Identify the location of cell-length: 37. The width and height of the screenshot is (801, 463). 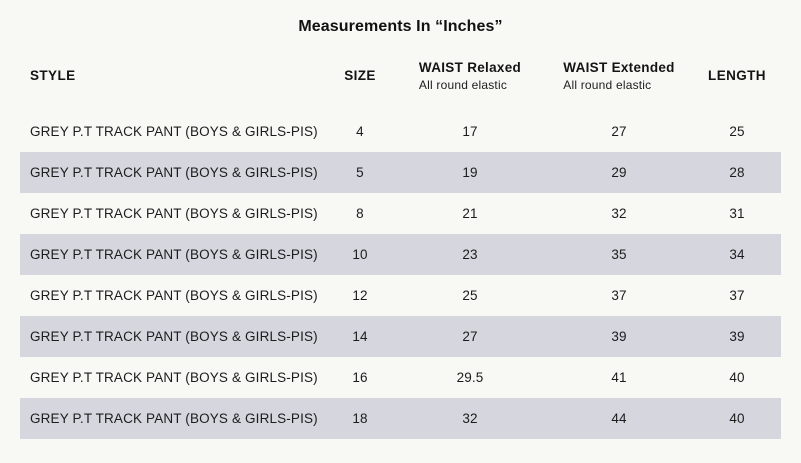
(737, 295).